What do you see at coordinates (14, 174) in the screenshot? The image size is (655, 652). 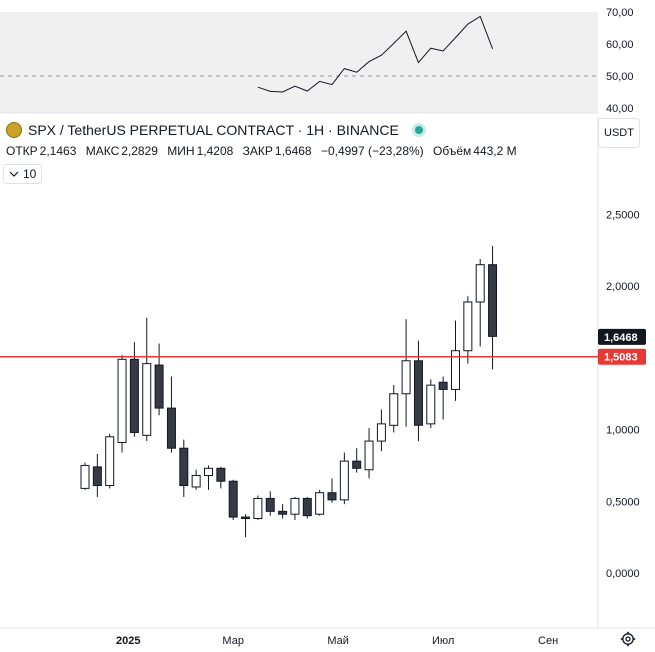 I see `chevron-down-icon` at bounding box center [14, 174].